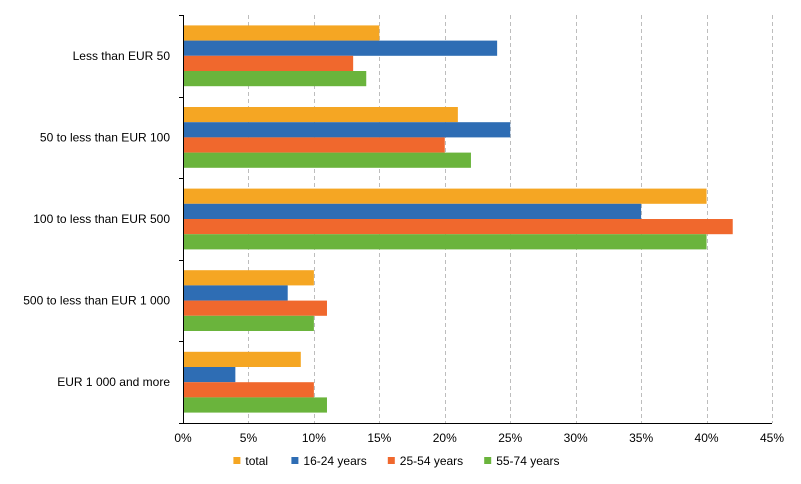  I want to click on legend-label: 25-54 years, so click(431, 461).